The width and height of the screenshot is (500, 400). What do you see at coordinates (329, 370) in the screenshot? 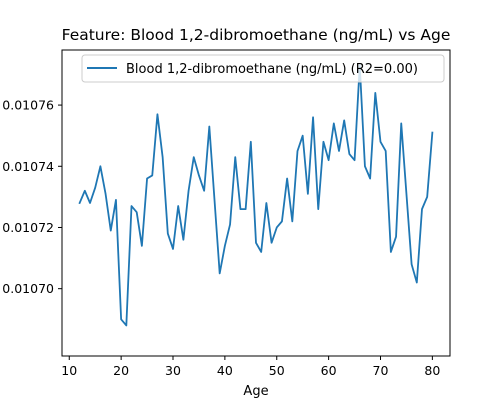
I see `x-tick-label: 60` at bounding box center [329, 370].